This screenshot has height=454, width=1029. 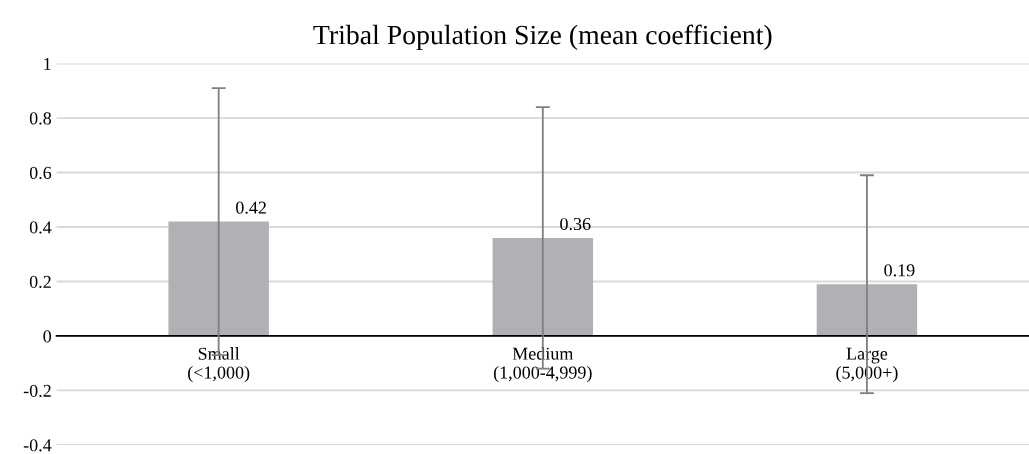 I want to click on chart-title: Tribal Population Size (mean coefficient), so click(x=542, y=37).